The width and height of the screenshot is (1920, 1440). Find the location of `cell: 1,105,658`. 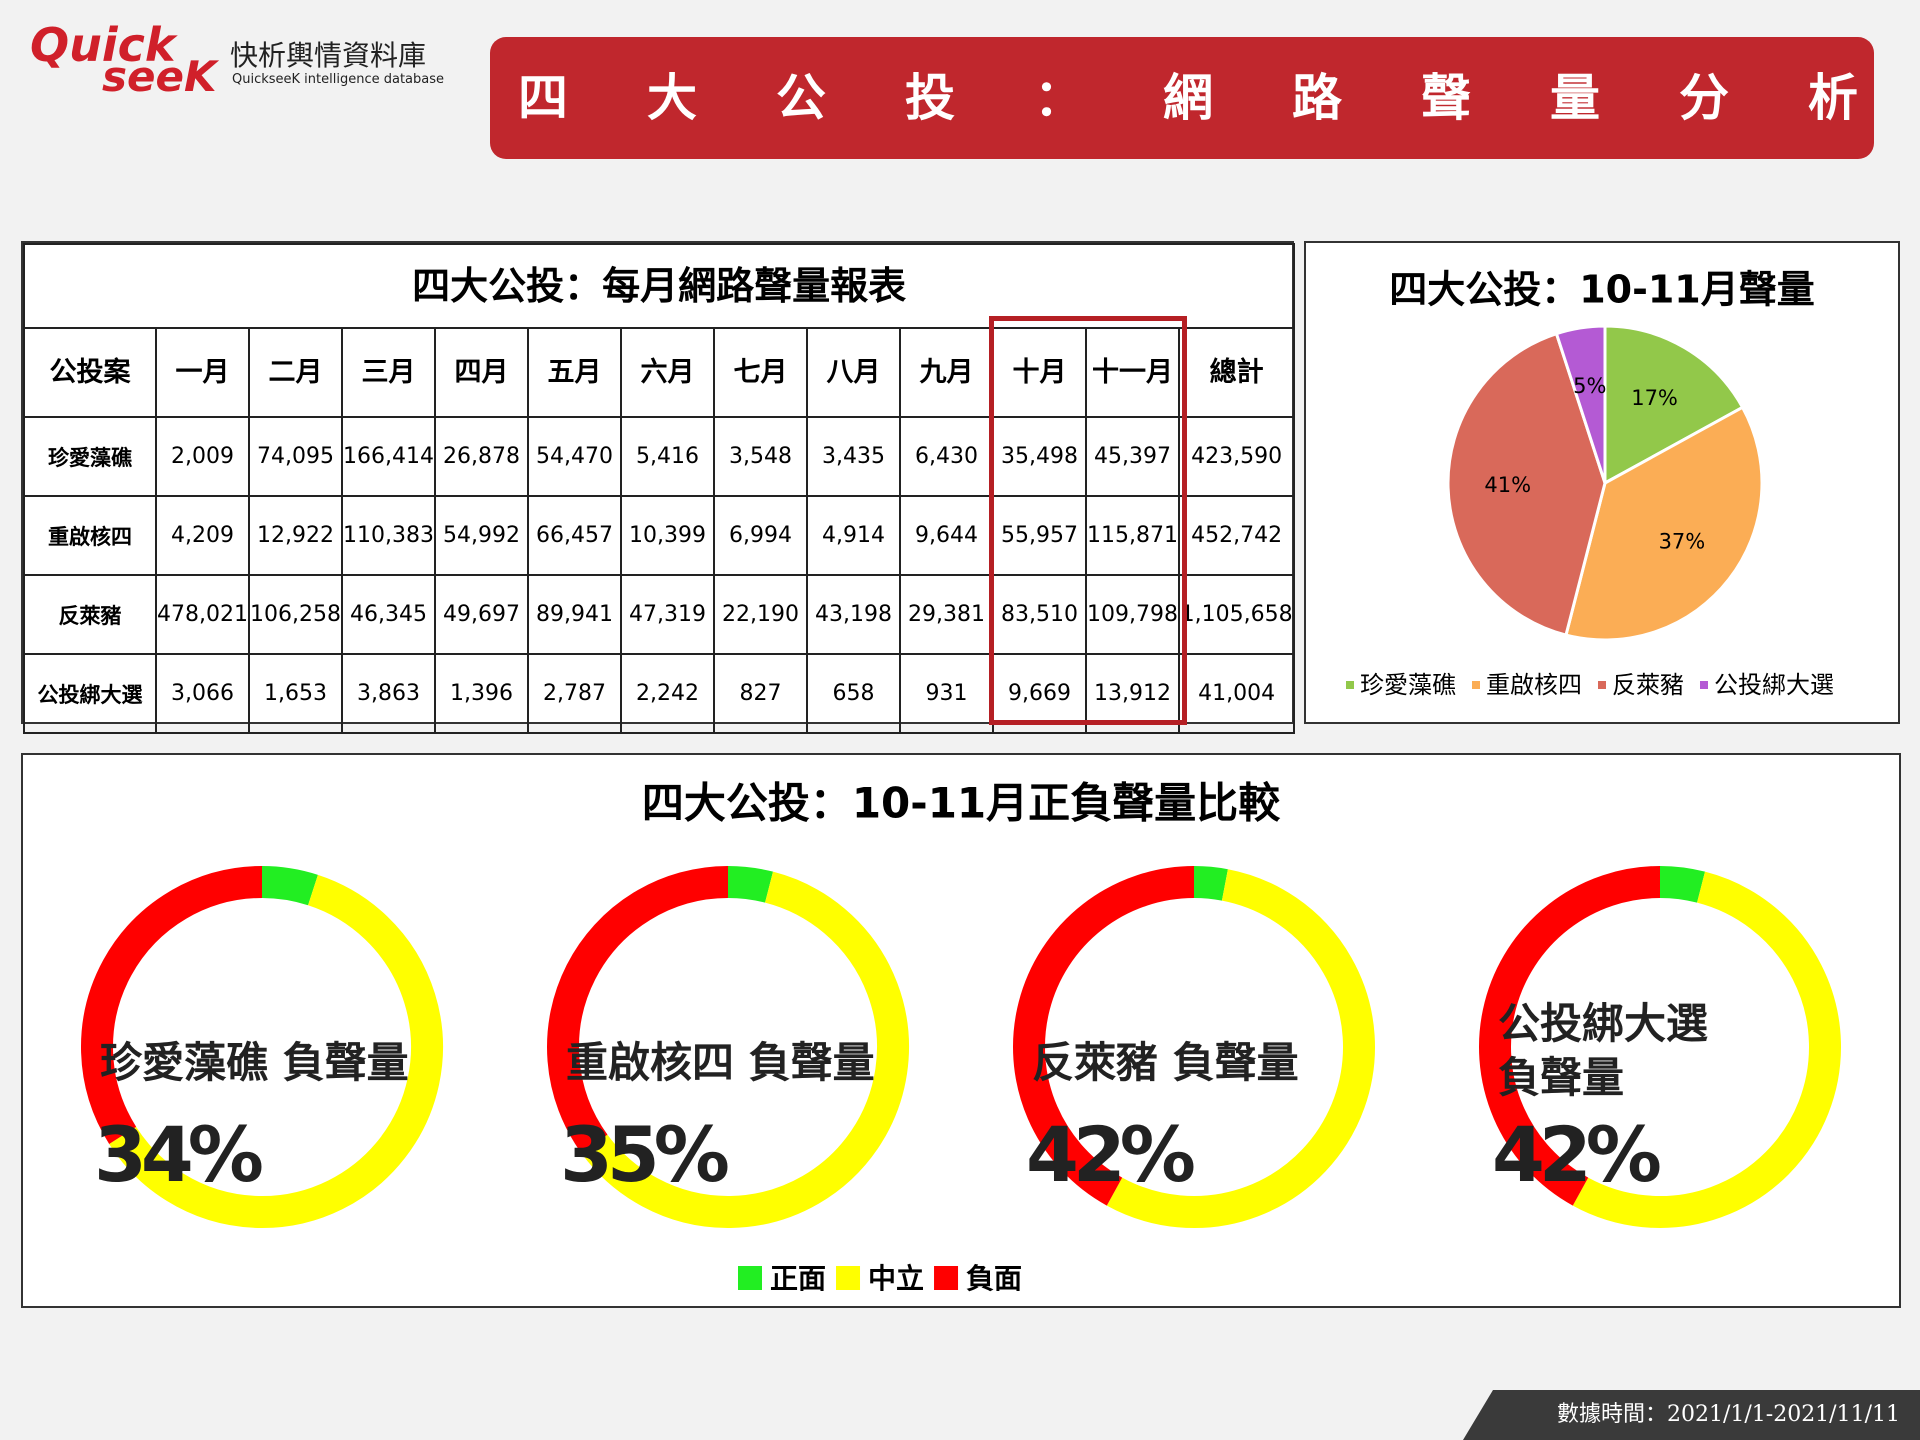

cell: 1,105,658 is located at coordinates (1236, 614).